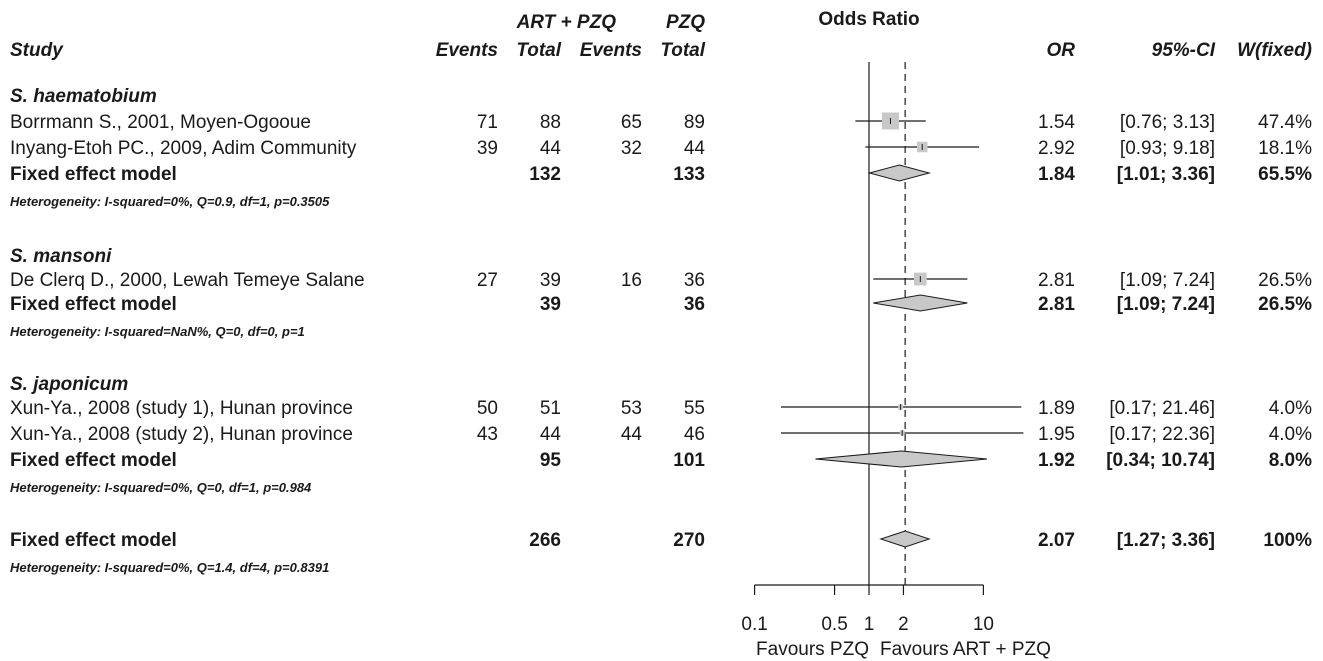 The height and width of the screenshot is (661, 1323). What do you see at coordinates (689, 540) in the screenshot?
I see `total-pzq: 270` at bounding box center [689, 540].